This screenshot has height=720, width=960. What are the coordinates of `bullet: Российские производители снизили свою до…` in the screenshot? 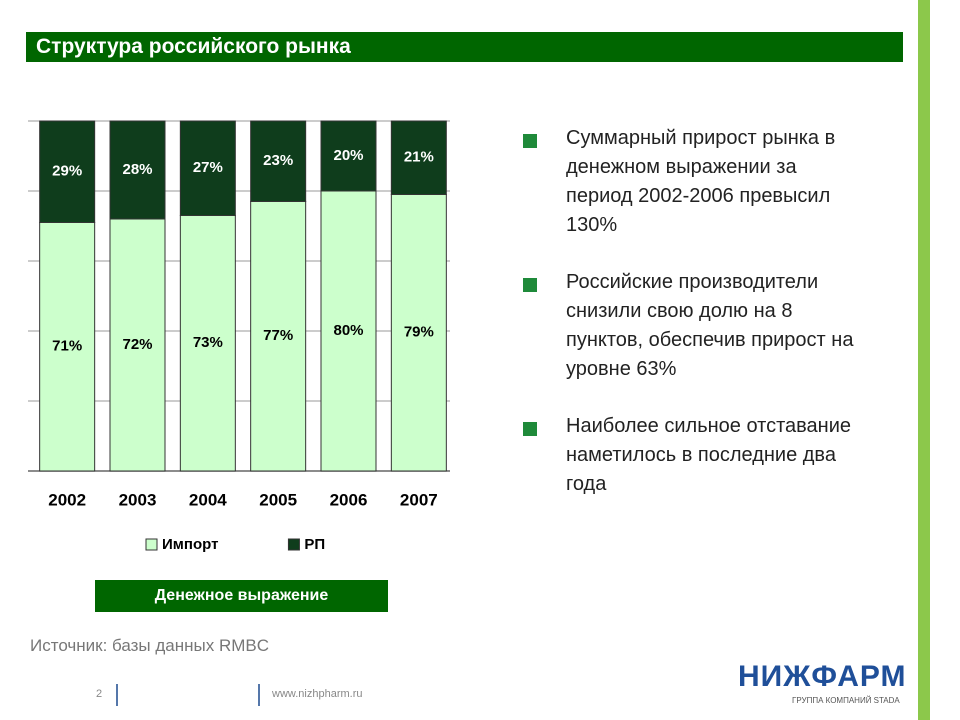 It's located at (690, 326).